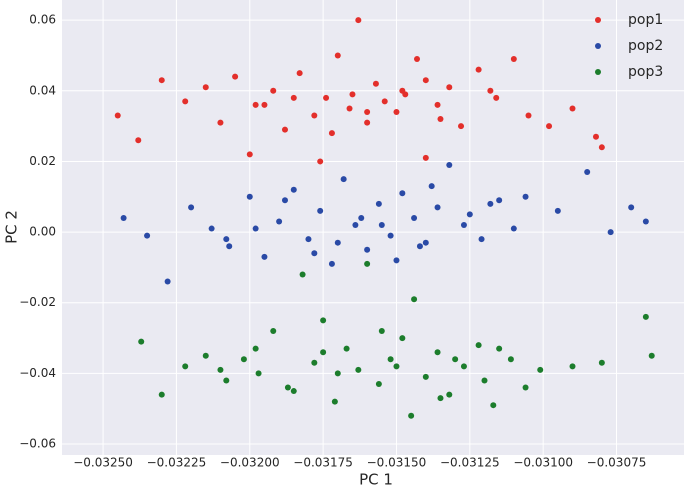 The width and height of the screenshot is (685, 487). What do you see at coordinates (376, 479) in the screenshot?
I see `x-axis-label: PC 1` at bounding box center [376, 479].